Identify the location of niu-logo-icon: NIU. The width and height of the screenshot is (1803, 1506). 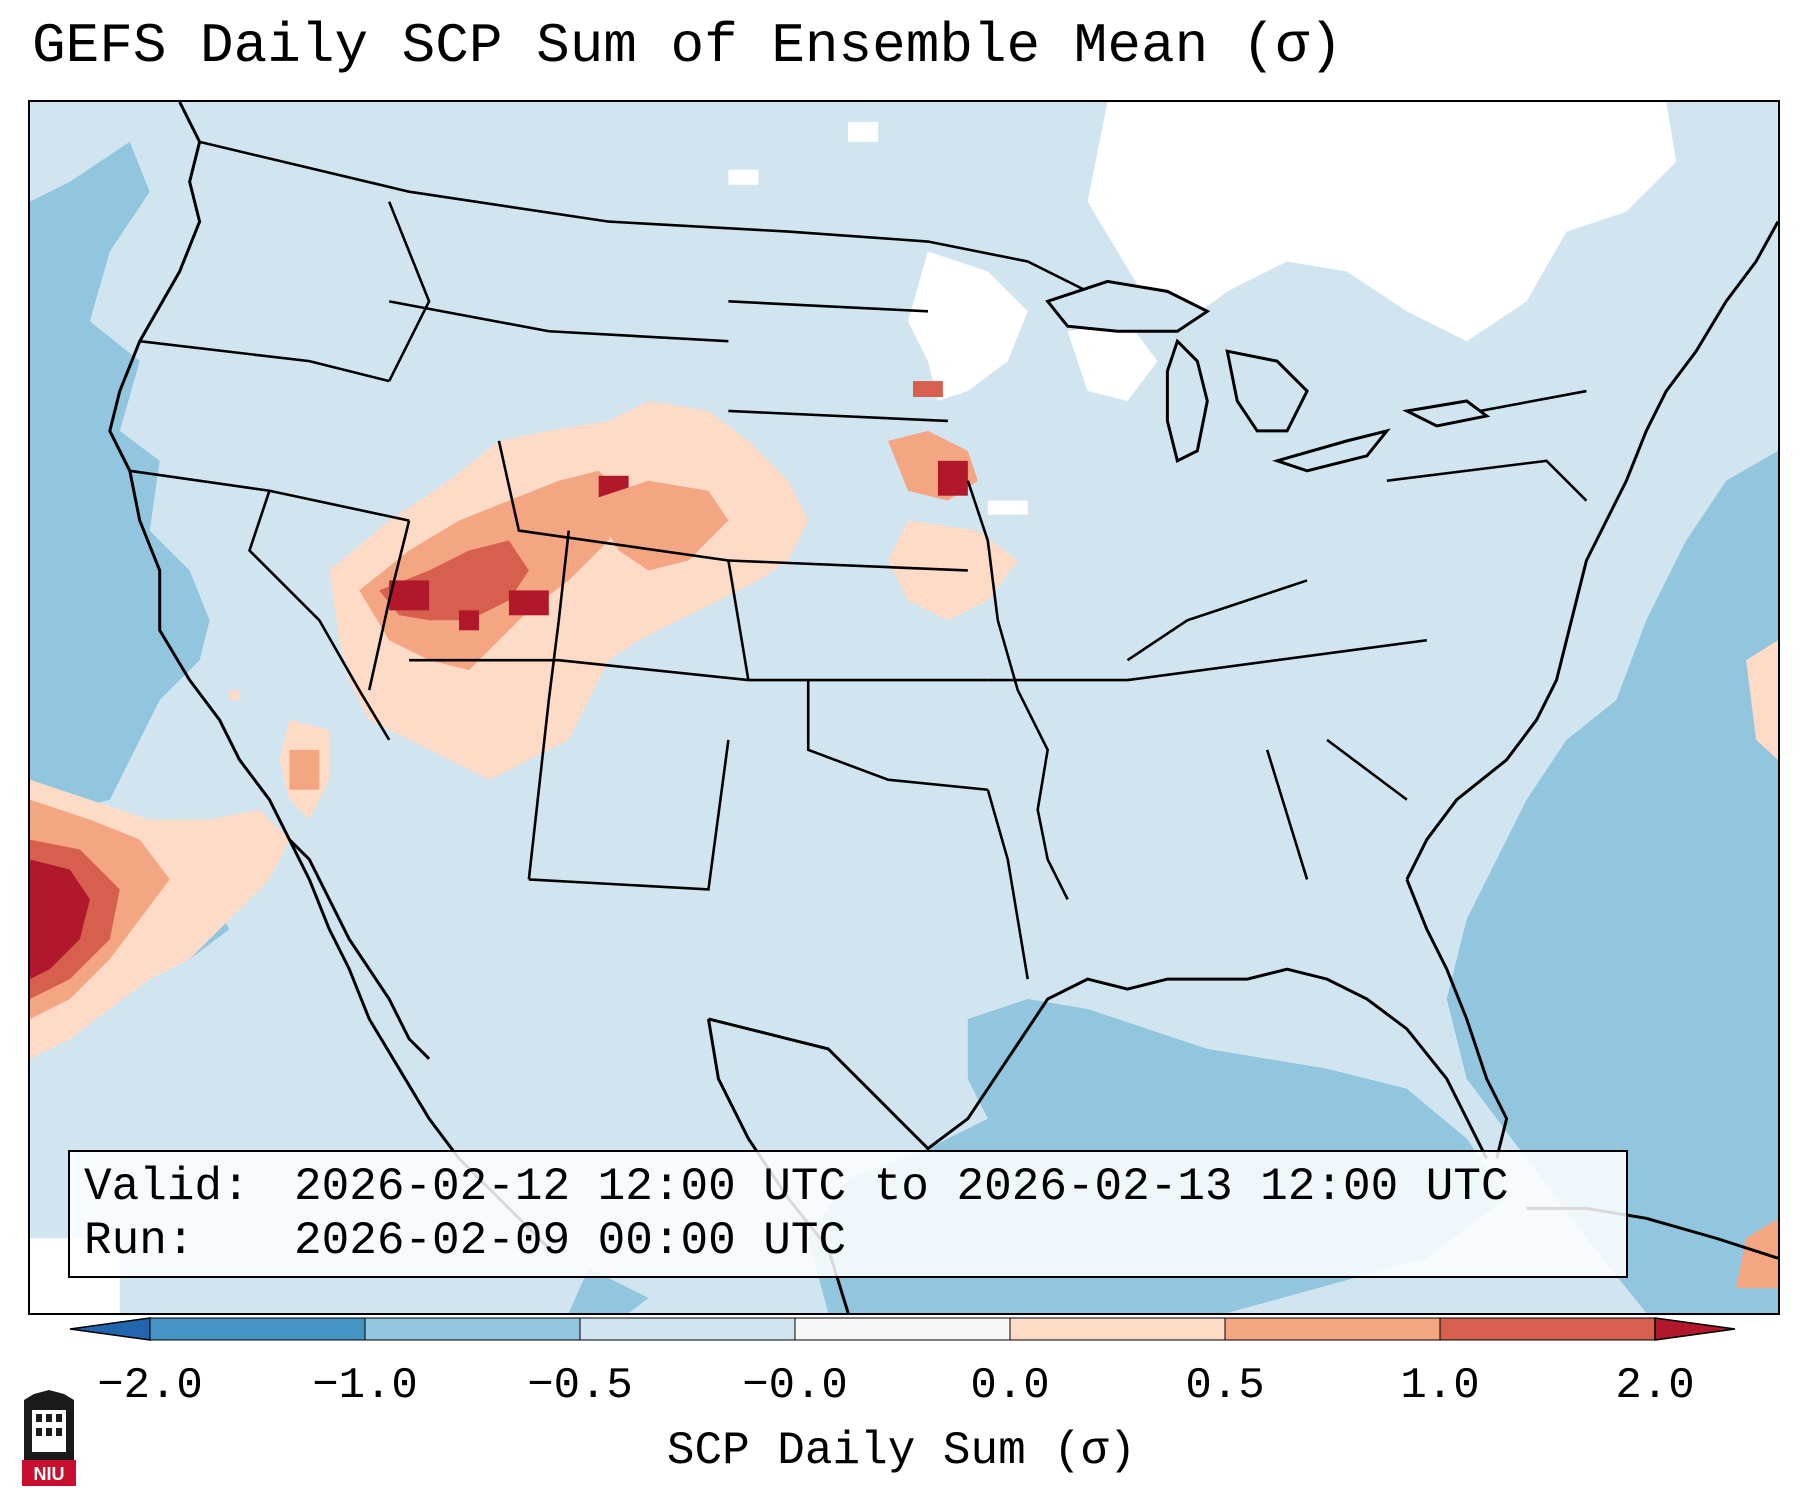
(49, 1438).